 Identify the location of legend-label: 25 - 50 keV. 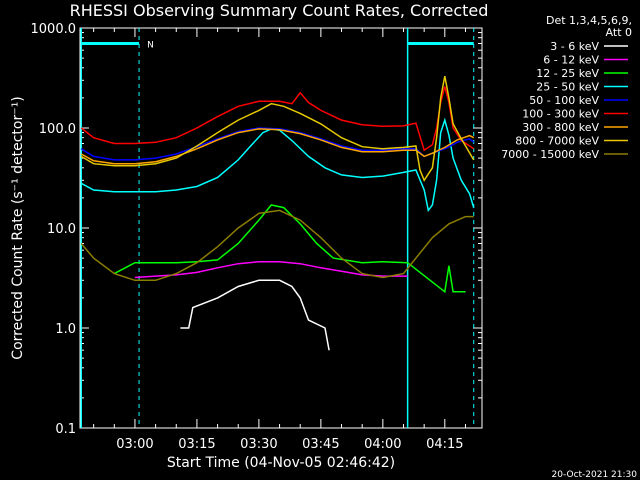
(567, 87).